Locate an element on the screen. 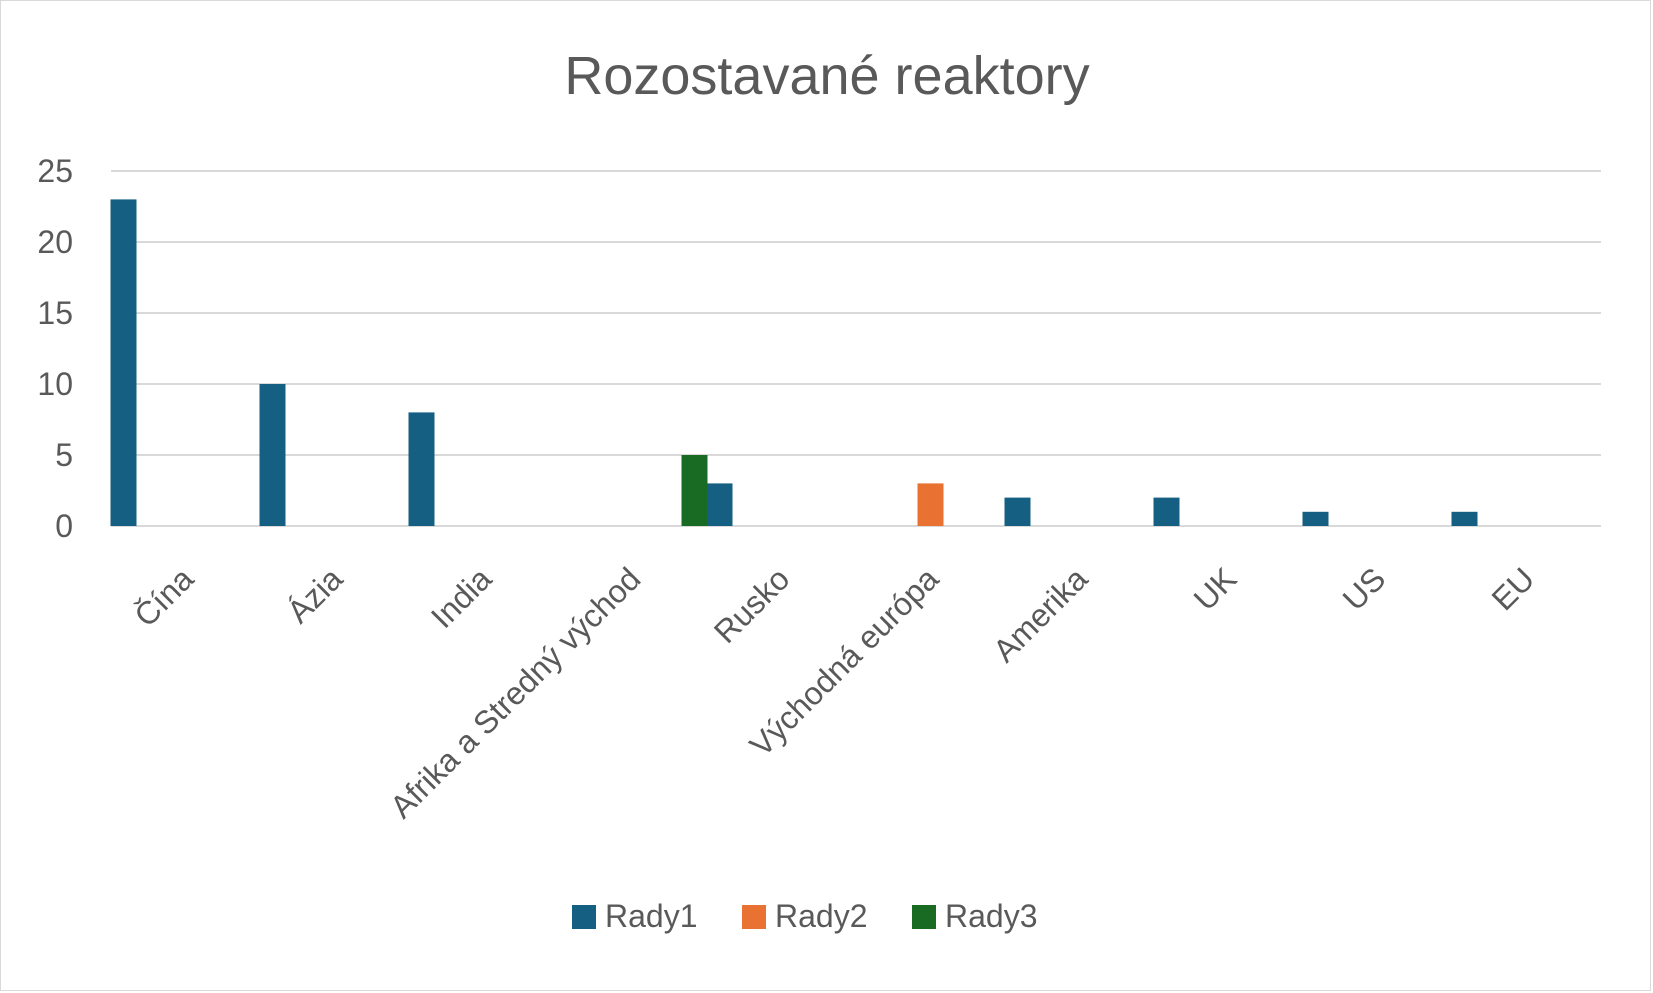  x-tick-label: Amerika is located at coordinates (1040, 614).